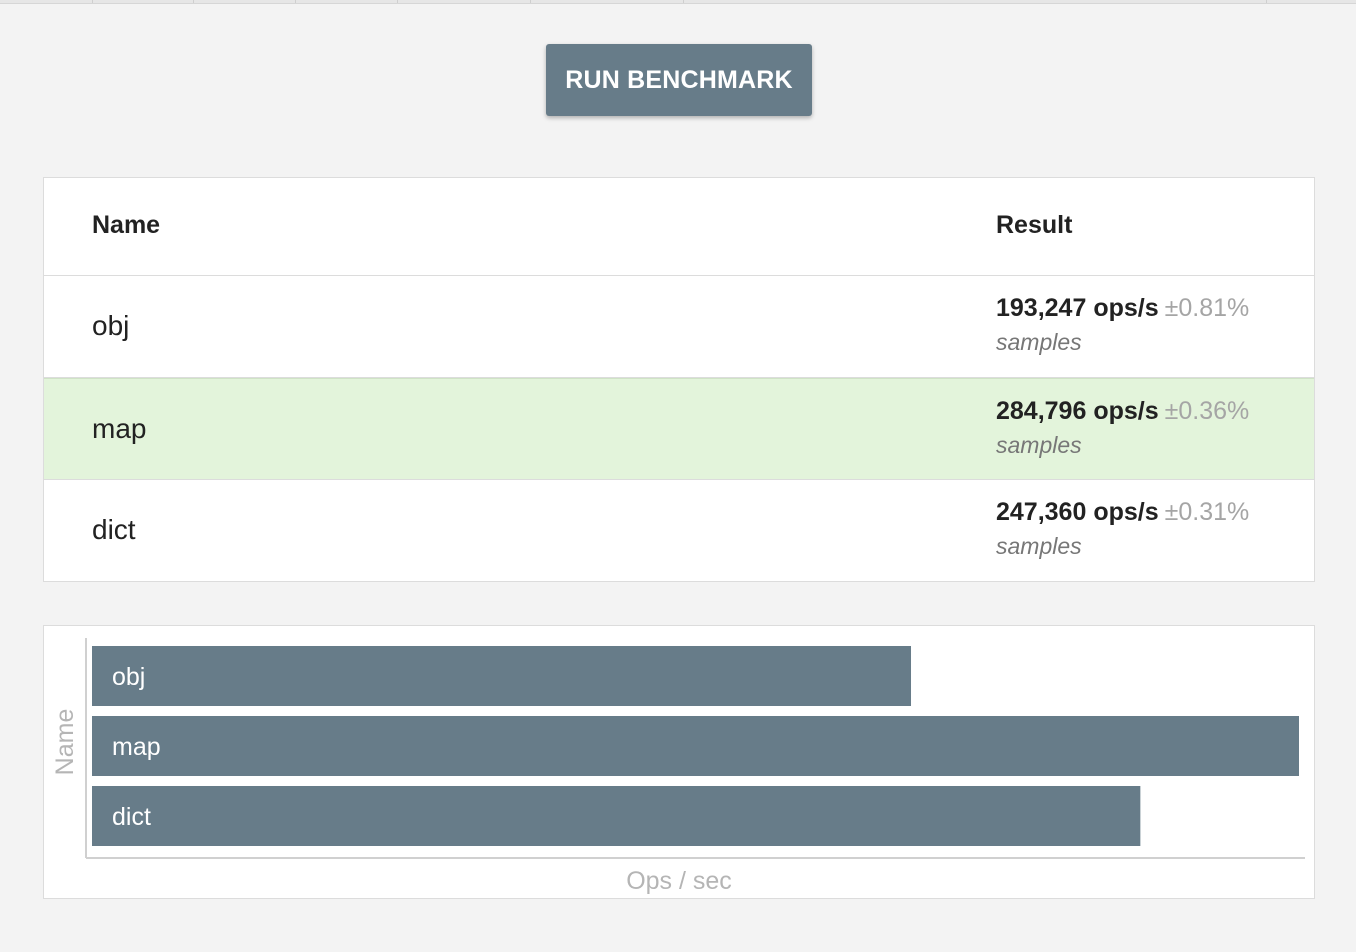  Describe the element at coordinates (114, 529) in the screenshot. I see `row-name: dict` at that location.